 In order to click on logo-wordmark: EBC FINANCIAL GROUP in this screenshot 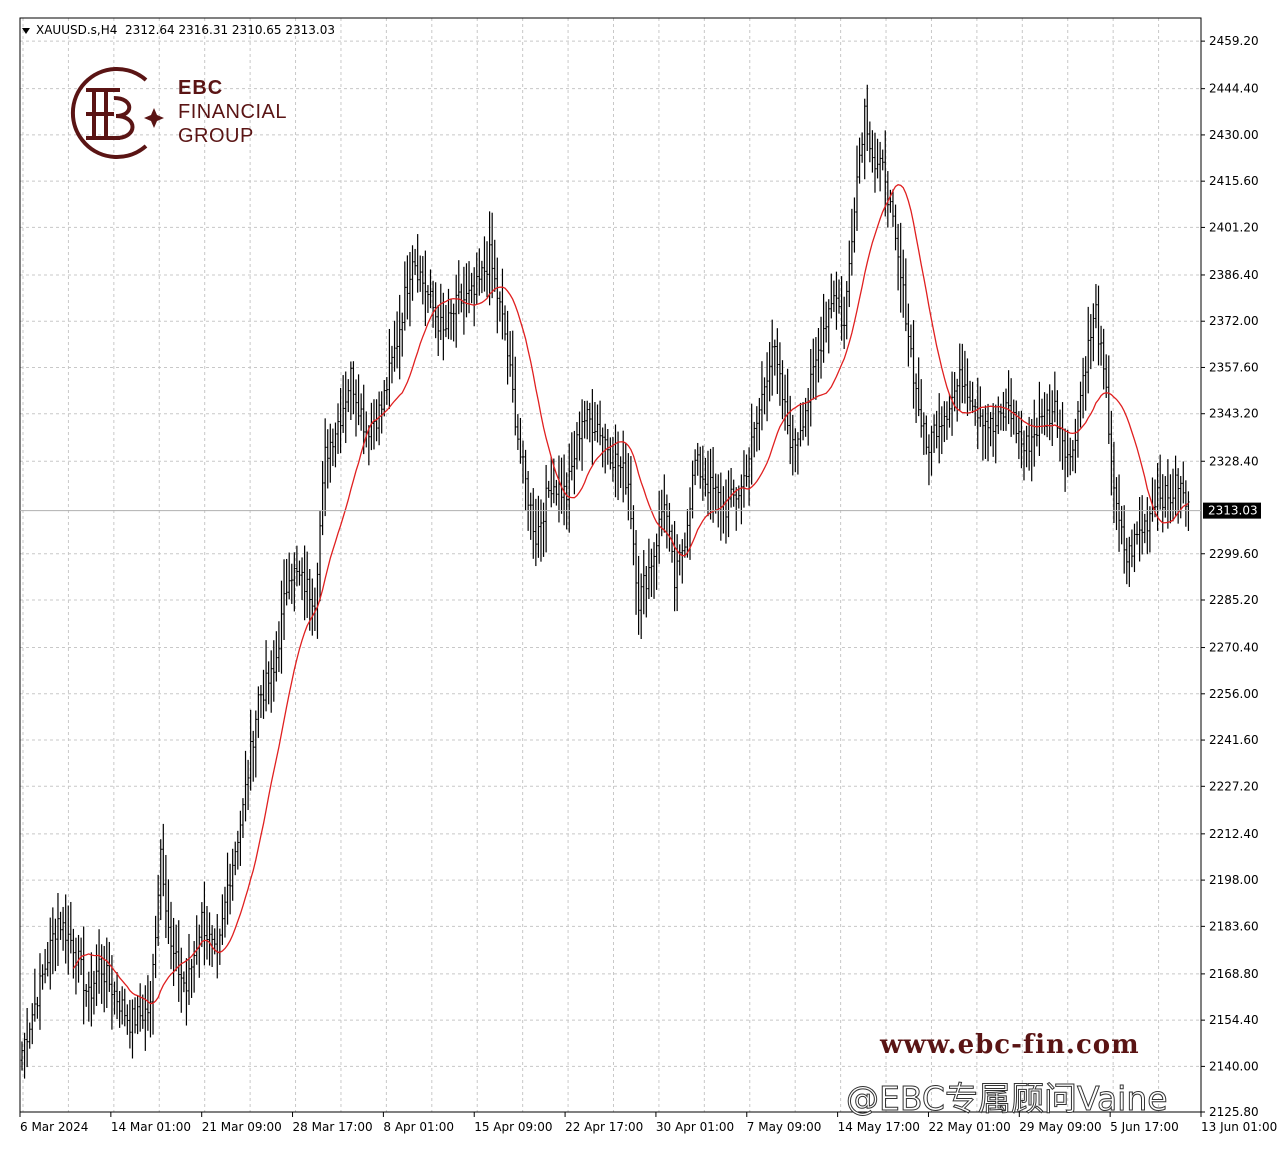, I will do `click(232, 112)`.